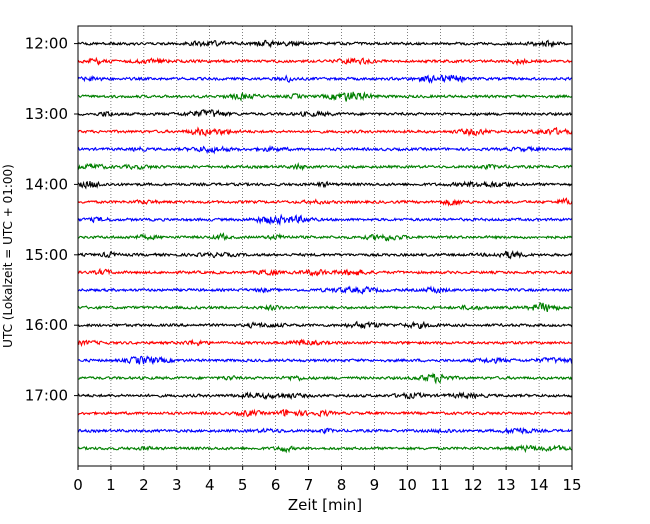 The image size is (650, 524). I want to click on y-ticks: 12:00 13:00 14:00 15:00 16:00 17:00, so click(51, 220).